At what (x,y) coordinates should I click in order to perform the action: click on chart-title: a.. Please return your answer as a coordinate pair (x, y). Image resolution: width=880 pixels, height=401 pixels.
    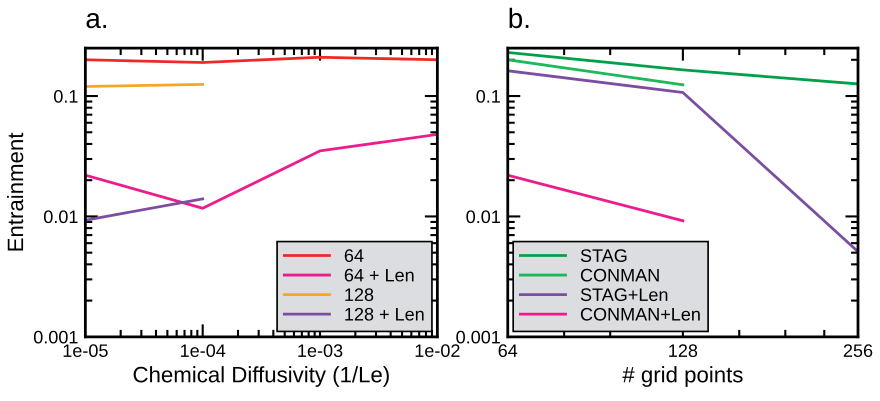
    Looking at the image, I should click on (96, 20).